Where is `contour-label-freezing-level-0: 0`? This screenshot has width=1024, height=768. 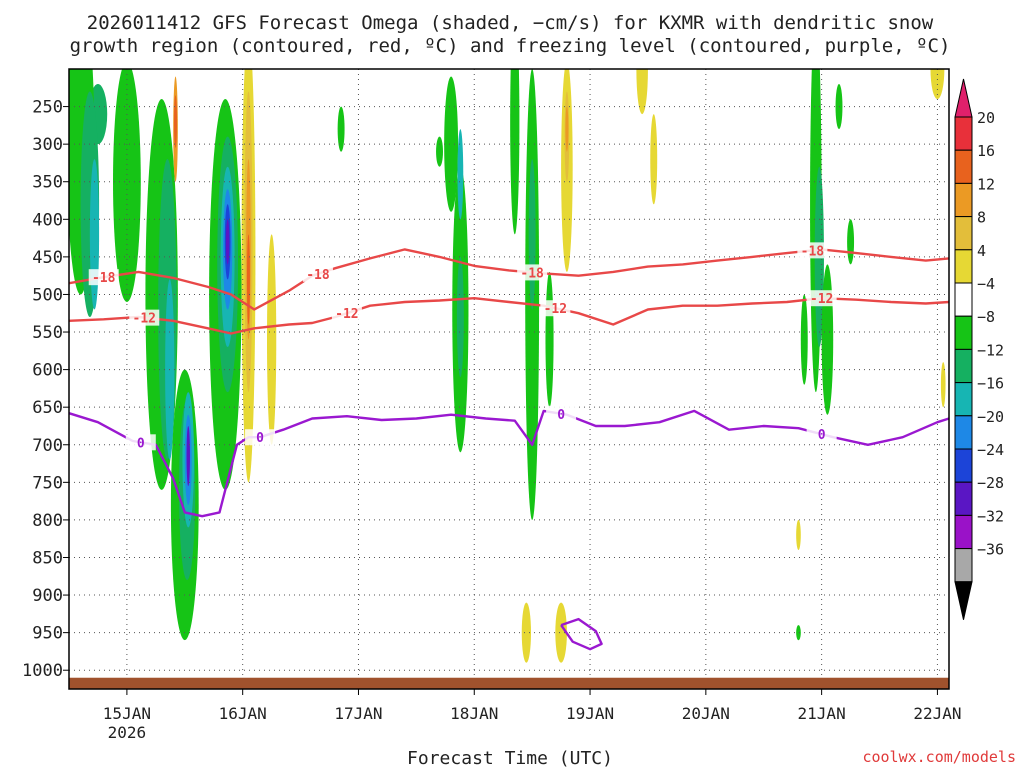
contour-label-freezing-level-0: 0 is located at coordinates (141, 443).